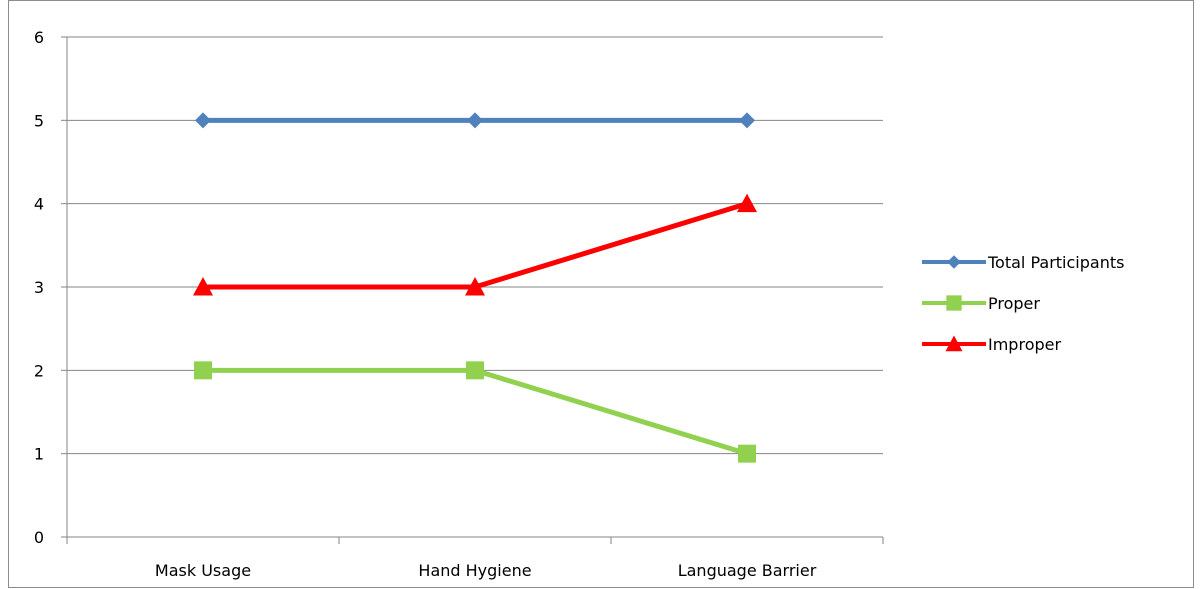 This screenshot has height=589, width=1200. I want to click on x-tick-label: Mask Usage, so click(203, 570).